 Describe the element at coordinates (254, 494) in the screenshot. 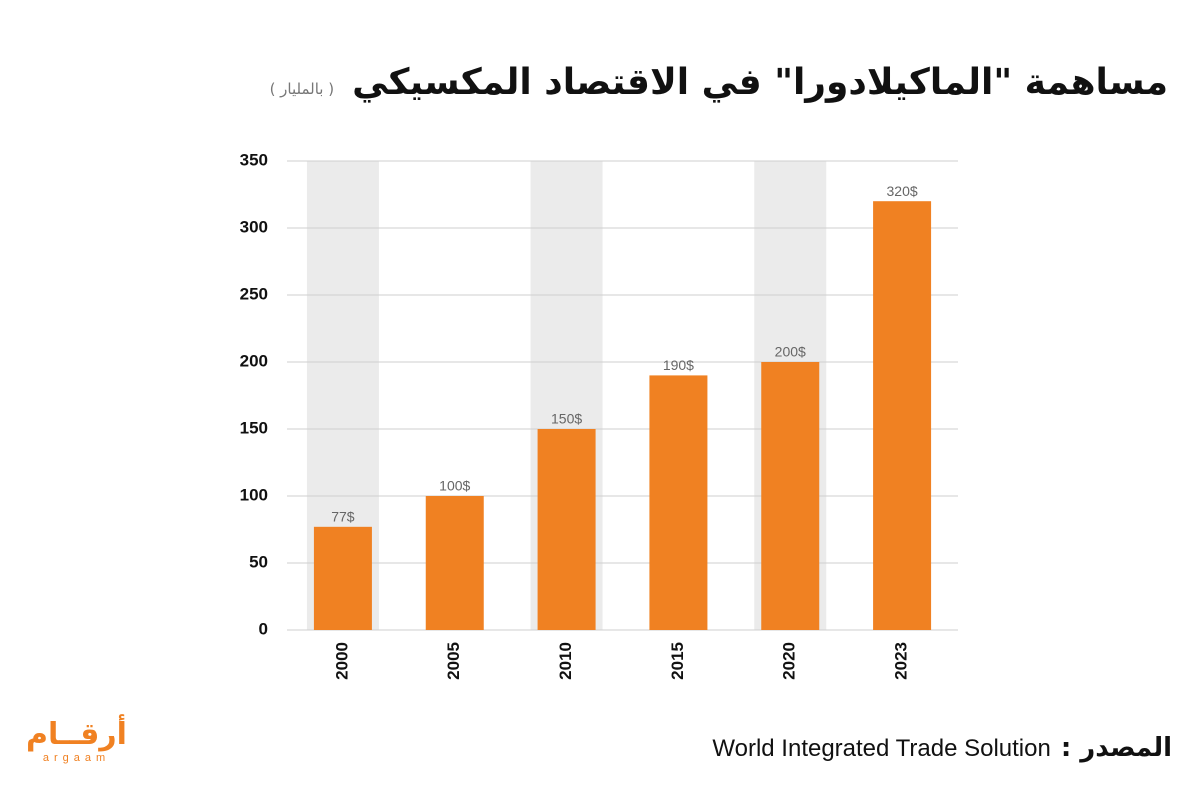

I see `y-tick-label: 100` at that location.